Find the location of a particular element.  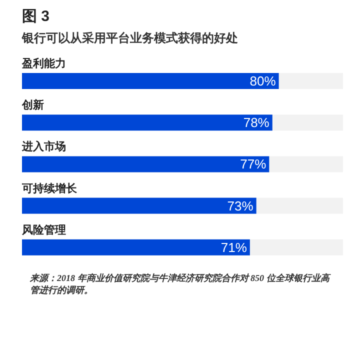

y-tick-label: 创新 is located at coordinates (32, 105).